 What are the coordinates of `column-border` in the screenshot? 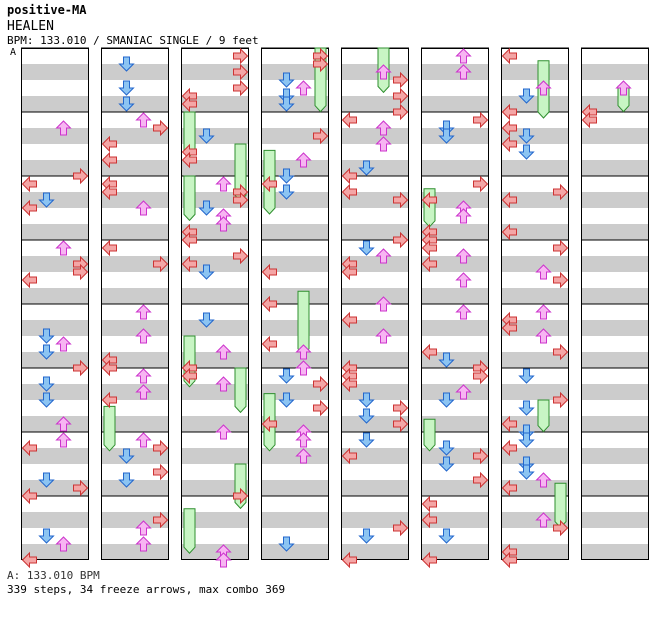 It's located at (615, 304).